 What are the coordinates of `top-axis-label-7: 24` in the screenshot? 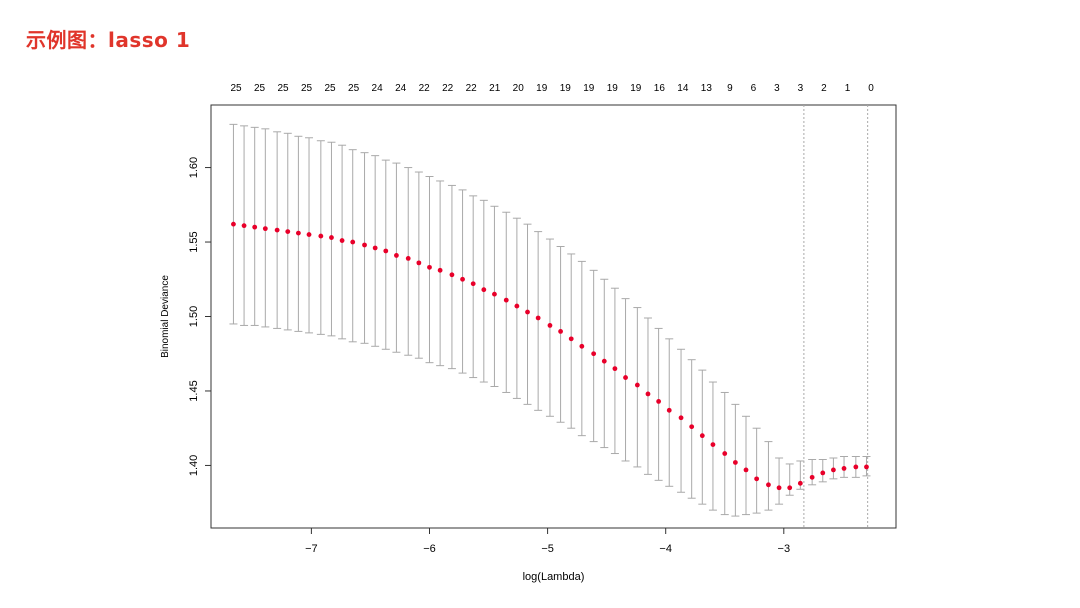 It's located at (401, 88).